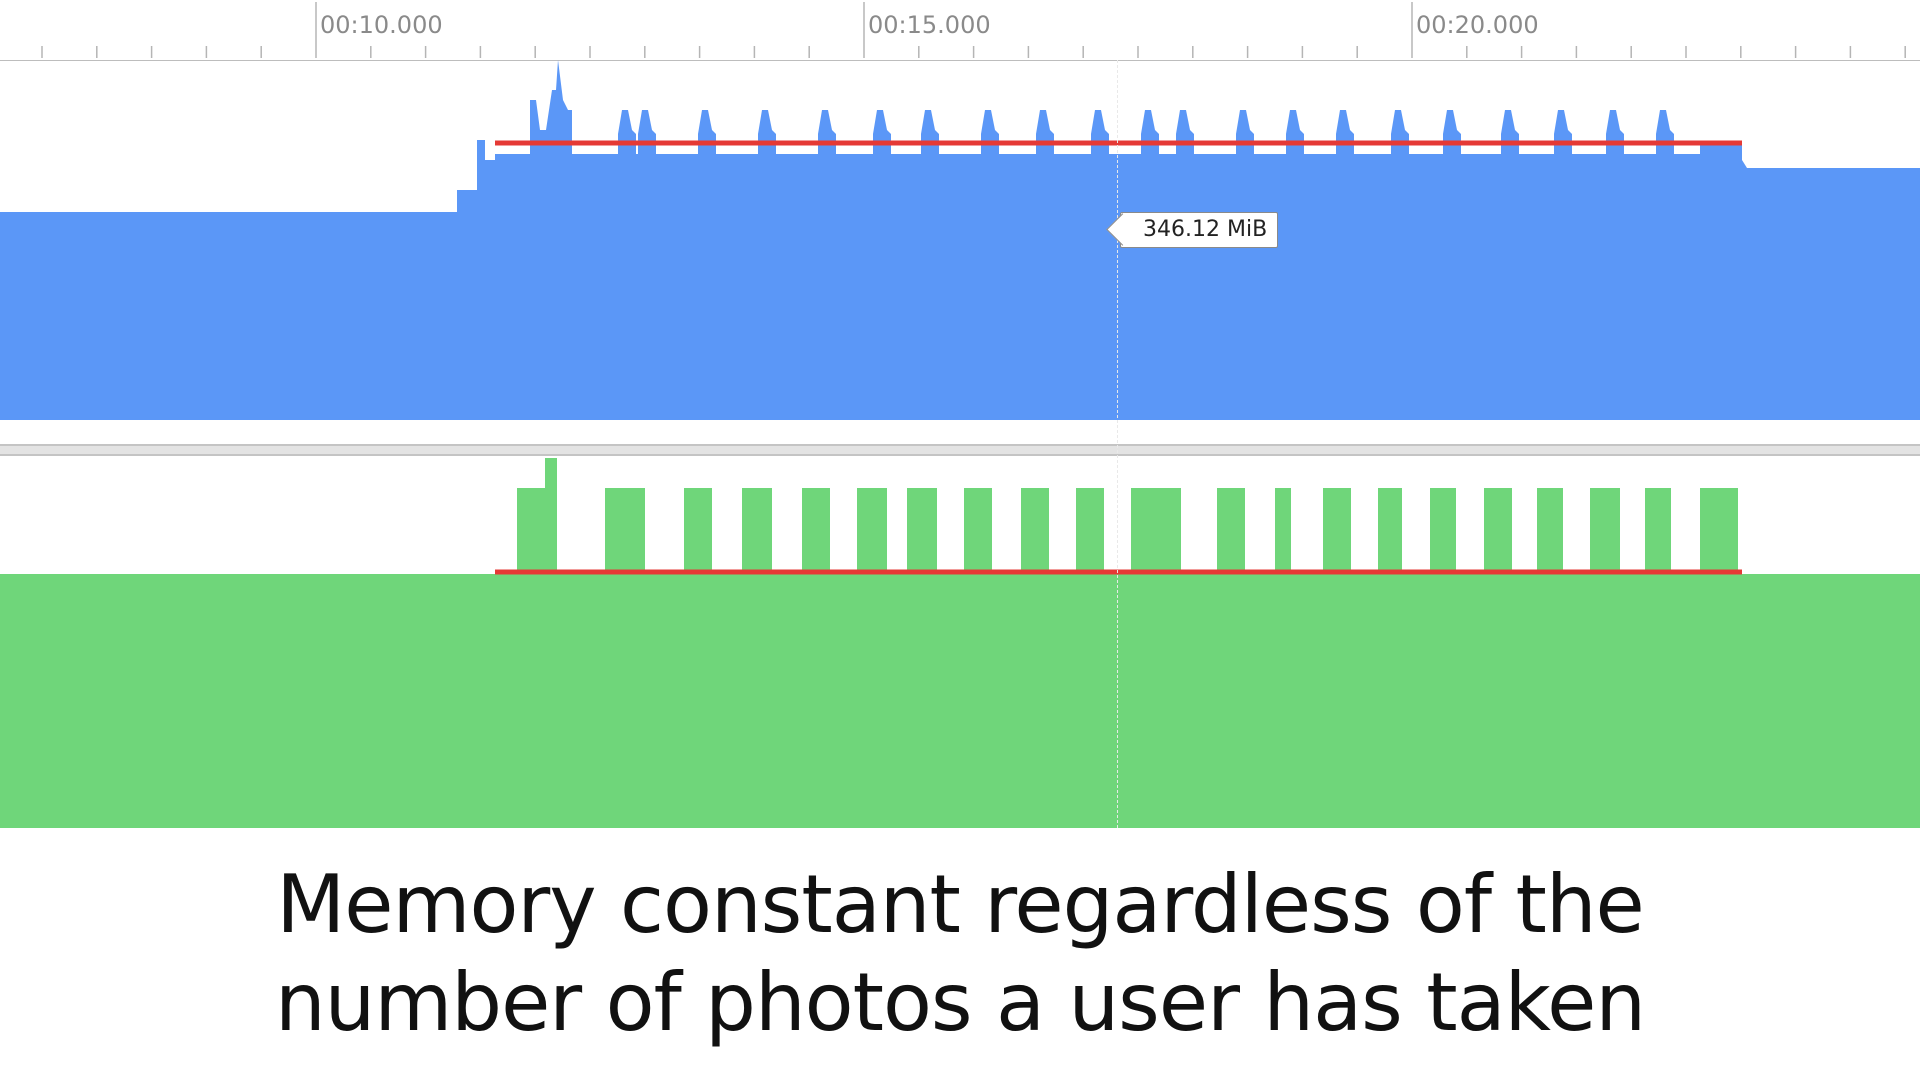 The height and width of the screenshot is (1080, 1920). I want to click on timeline-ruler: 00:10.000 00:15.000 00:20.000, so click(960, 30).